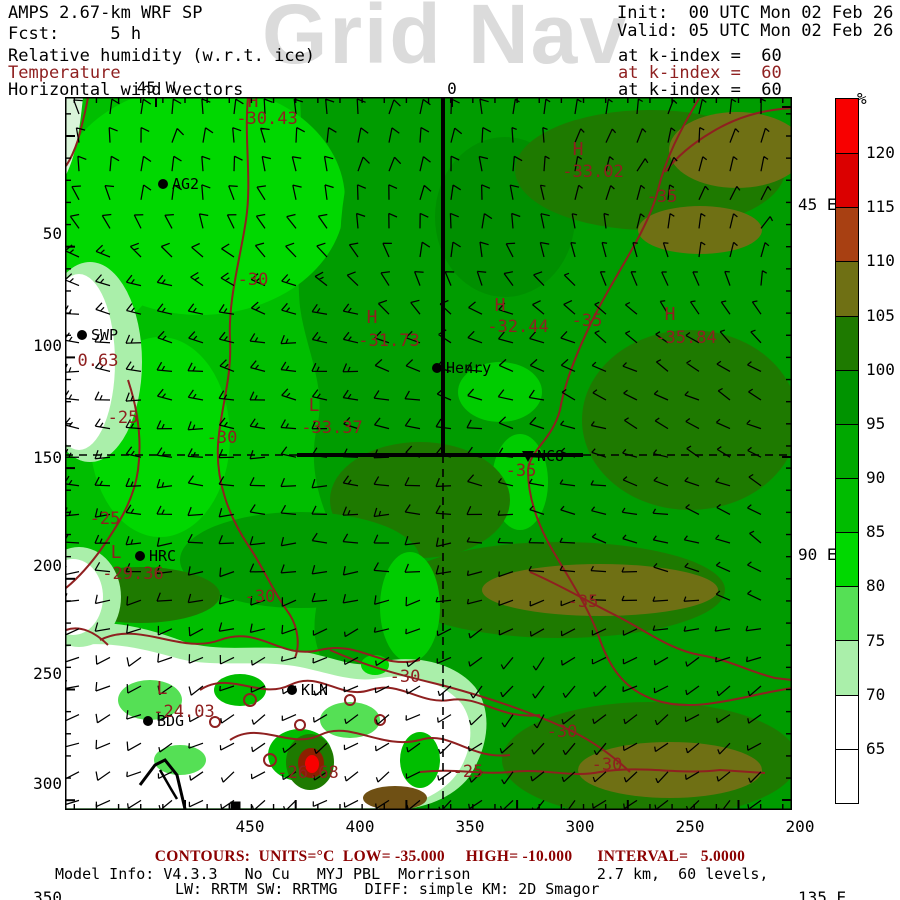 This screenshot has width=900, height=900. What do you see at coordinates (314, 690) in the screenshot?
I see `station-label: KLN` at bounding box center [314, 690].